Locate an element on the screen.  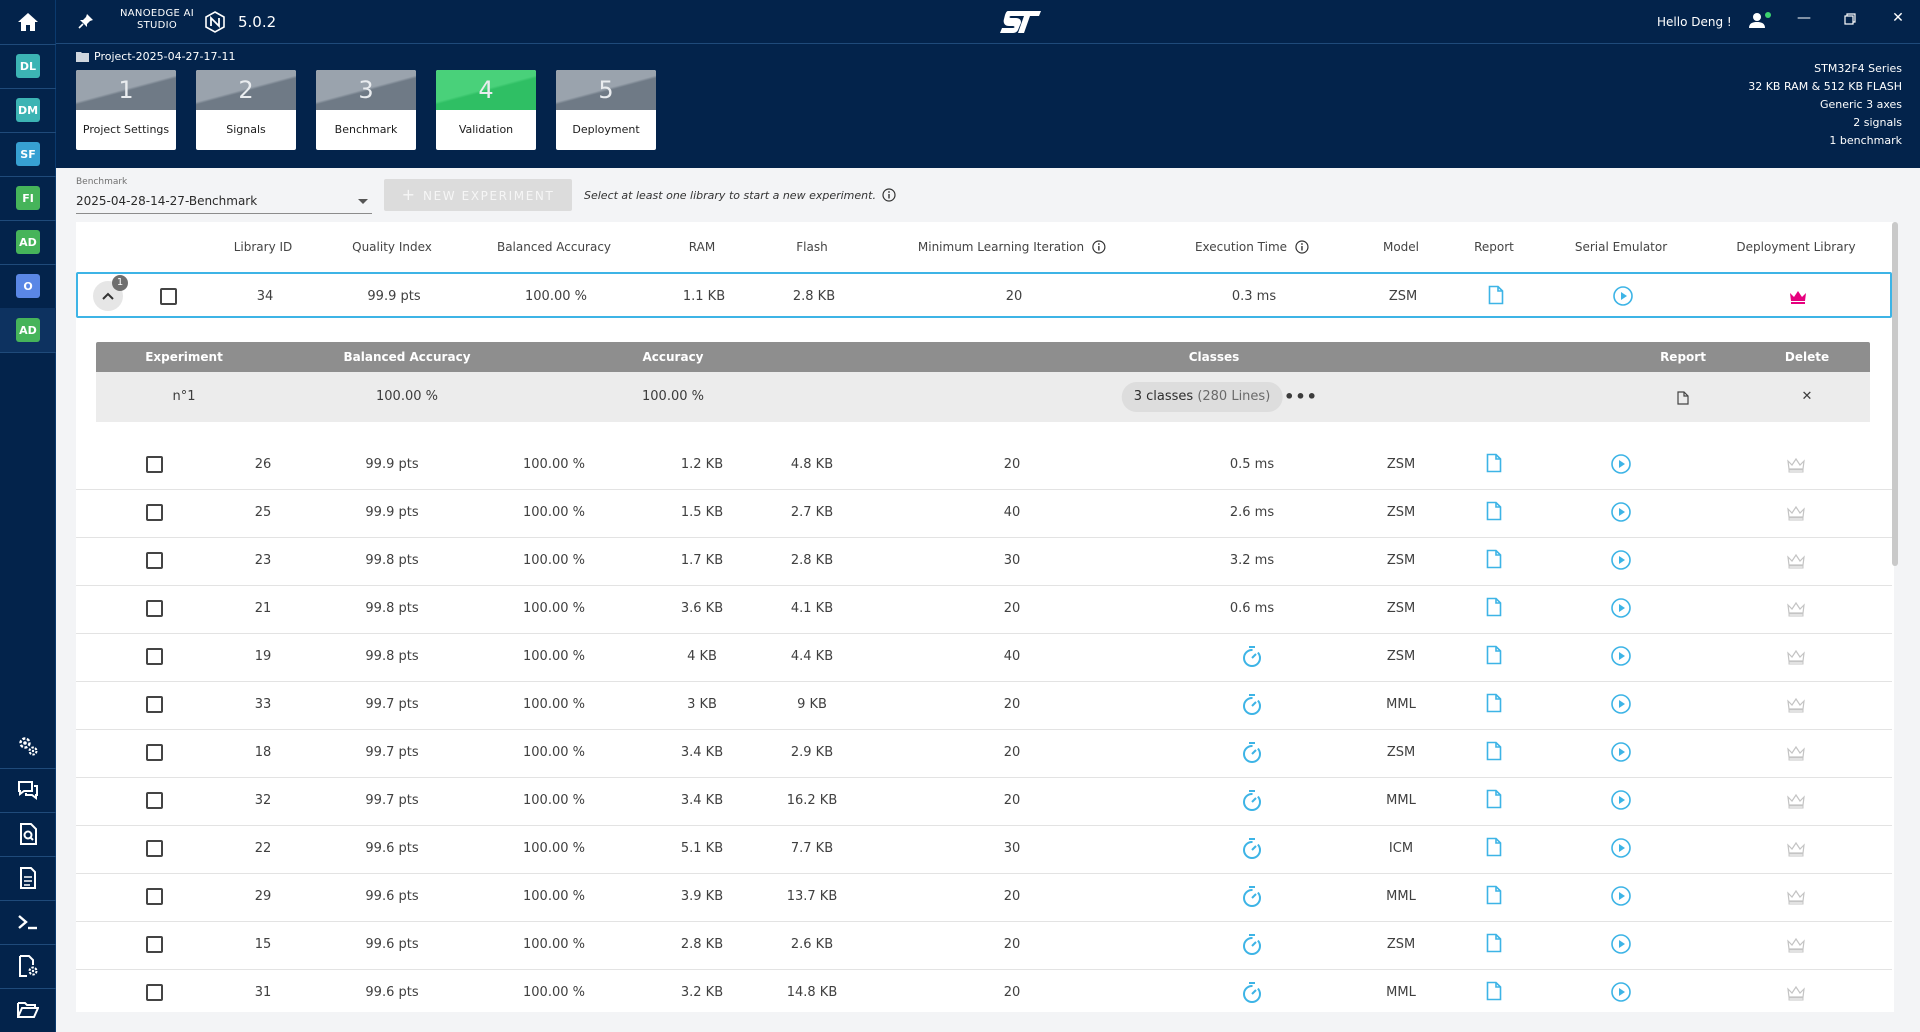
header-ram: RAM is located at coordinates (702, 247).